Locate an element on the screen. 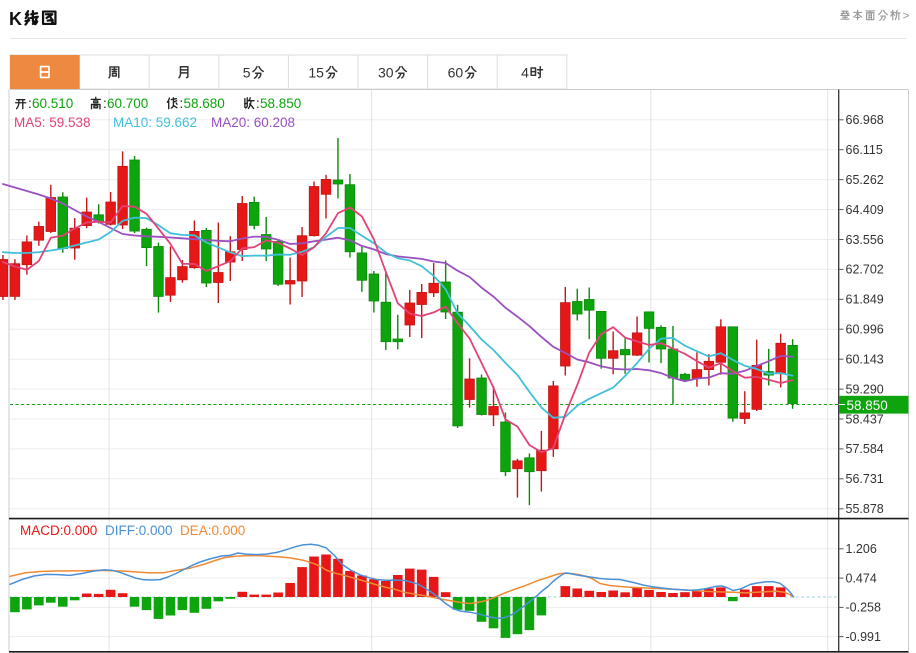 This screenshot has width=916, height=653. svg-text: 30 is located at coordinates (386, 73).